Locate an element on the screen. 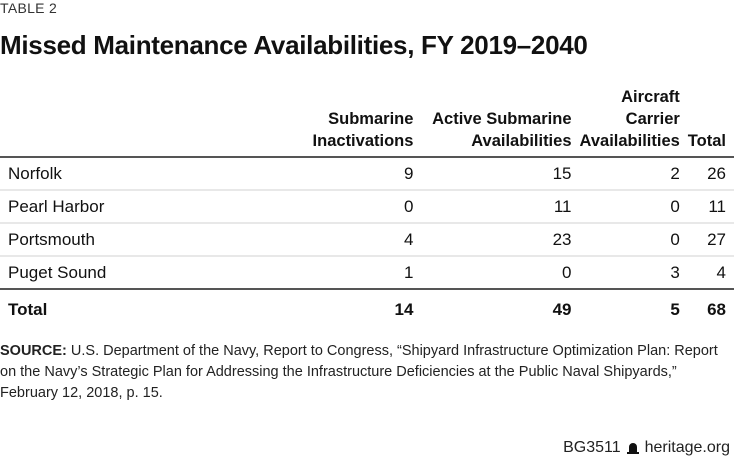 The height and width of the screenshot is (460, 734). row-name: Norfolk is located at coordinates (35, 173).